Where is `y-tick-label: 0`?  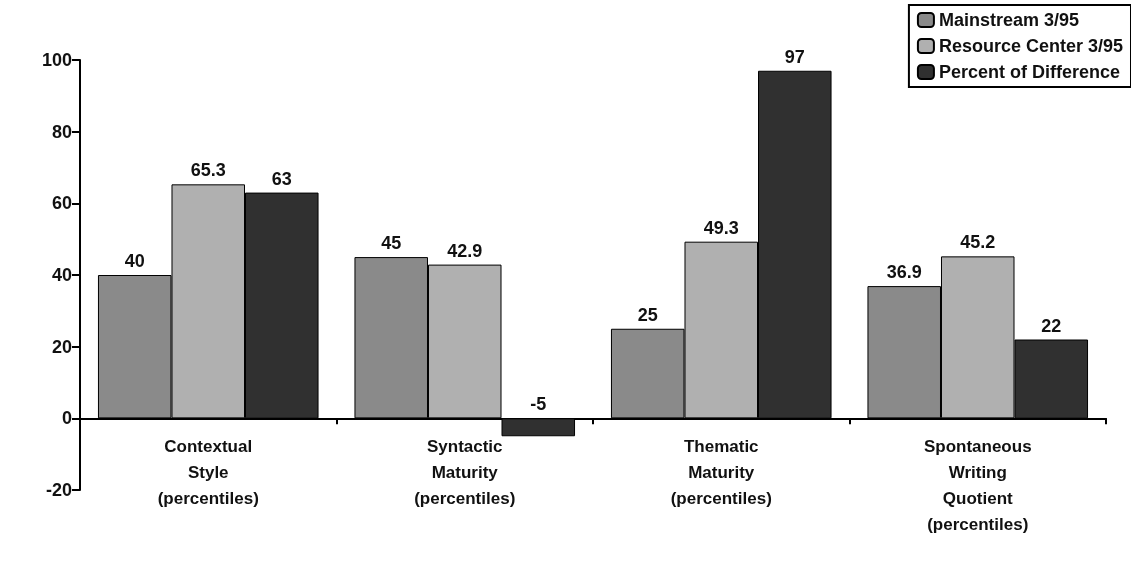 y-tick-label: 0 is located at coordinates (66, 418).